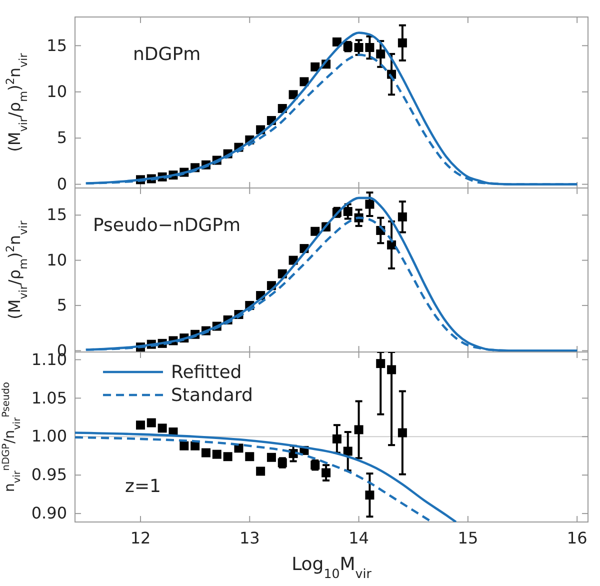 The image size is (600, 586). Describe the element at coordinates (249, 538) in the screenshot. I see `x-tick-label: 13` at that location.